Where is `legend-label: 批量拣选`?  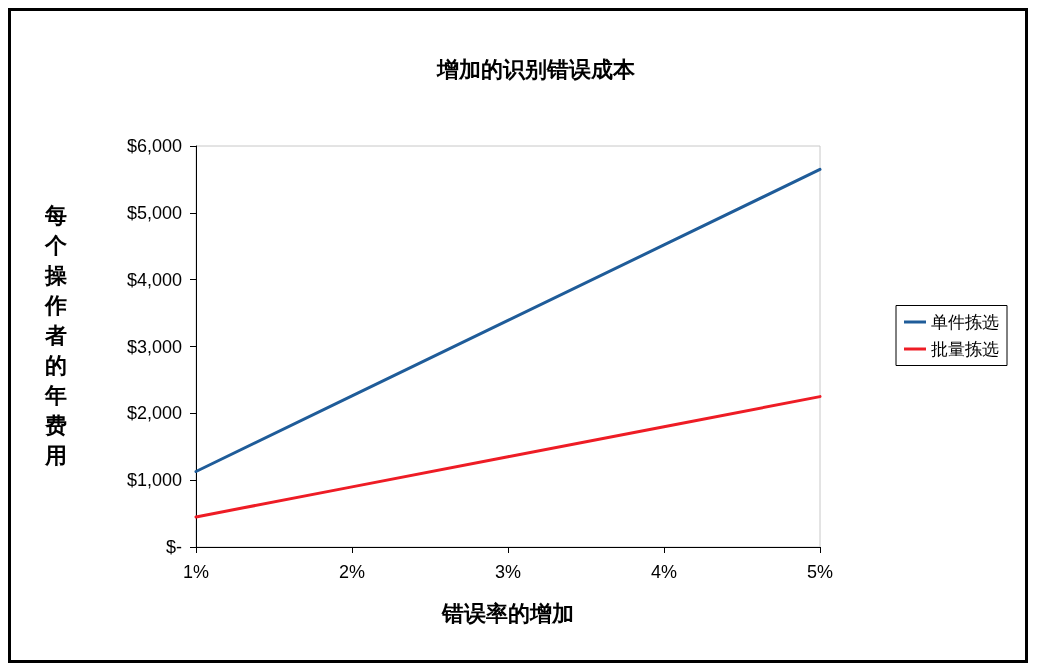 legend-label: 批量拣选 is located at coordinates (965, 349).